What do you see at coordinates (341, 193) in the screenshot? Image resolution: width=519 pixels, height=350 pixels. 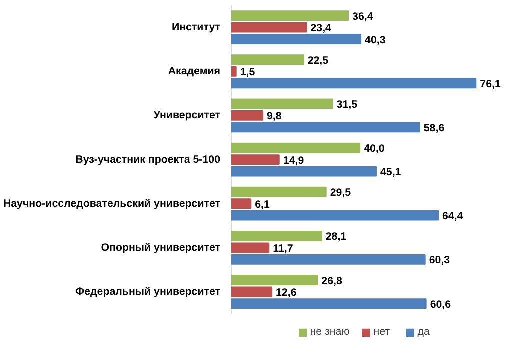 I see `data-label: 29,5` at bounding box center [341, 193].